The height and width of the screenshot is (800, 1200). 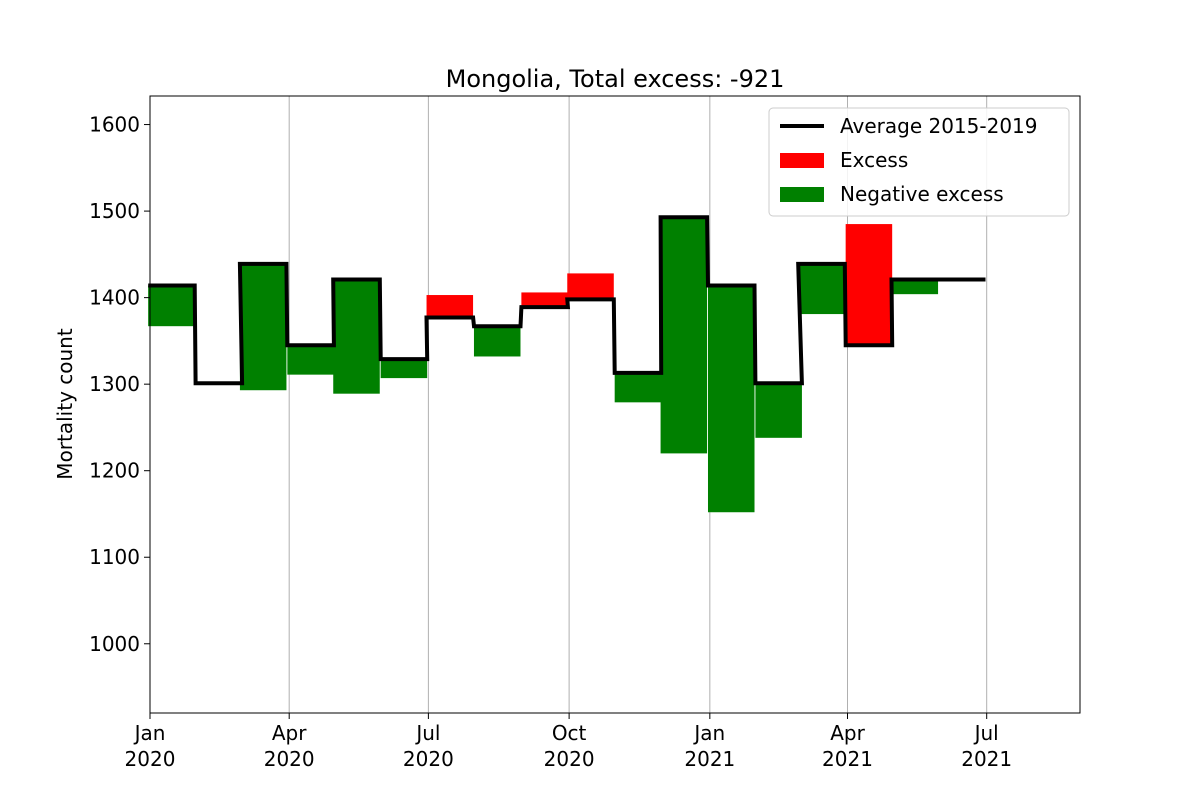 What do you see at coordinates (615, 79) in the screenshot?
I see `chart-title: Mongolia, Total excess: -921` at bounding box center [615, 79].